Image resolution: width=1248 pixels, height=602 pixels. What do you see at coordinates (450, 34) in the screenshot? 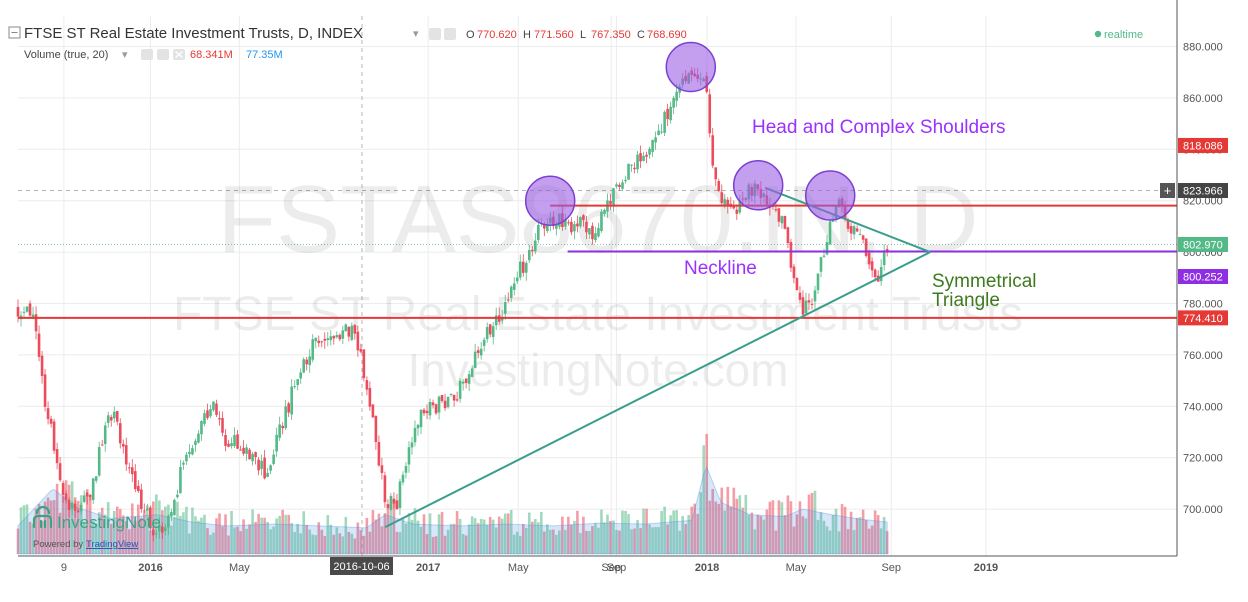
I see `source-icon` at bounding box center [450, 34].